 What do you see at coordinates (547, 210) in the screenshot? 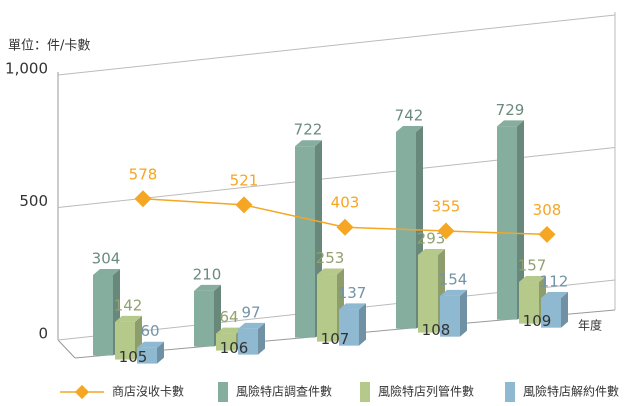
I see `value-label: 308` at bounding box center [547, 210].